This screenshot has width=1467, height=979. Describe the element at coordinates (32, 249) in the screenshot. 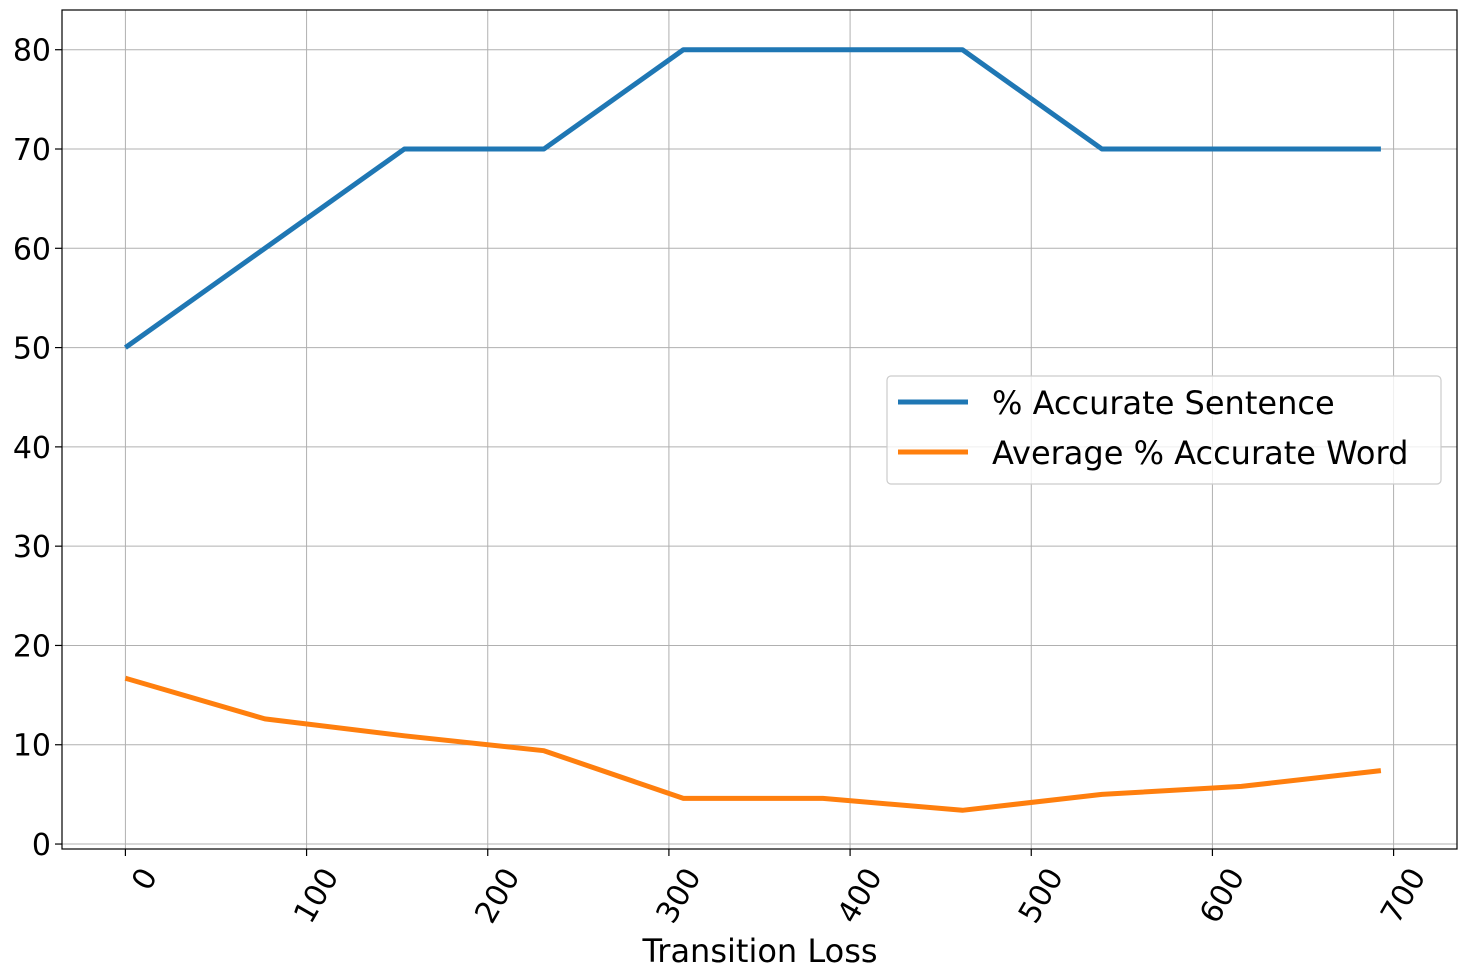

I see `y-tick-label: 60` at that location.